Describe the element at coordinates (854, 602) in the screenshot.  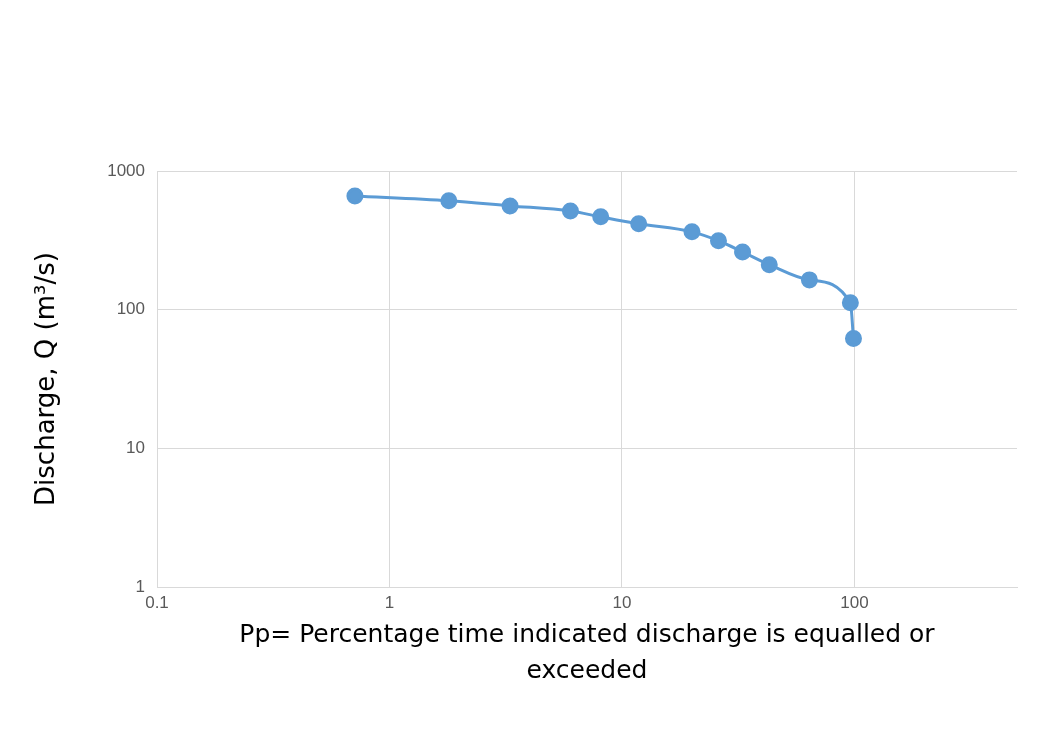
I see `x-tick-label: 100` at that location.